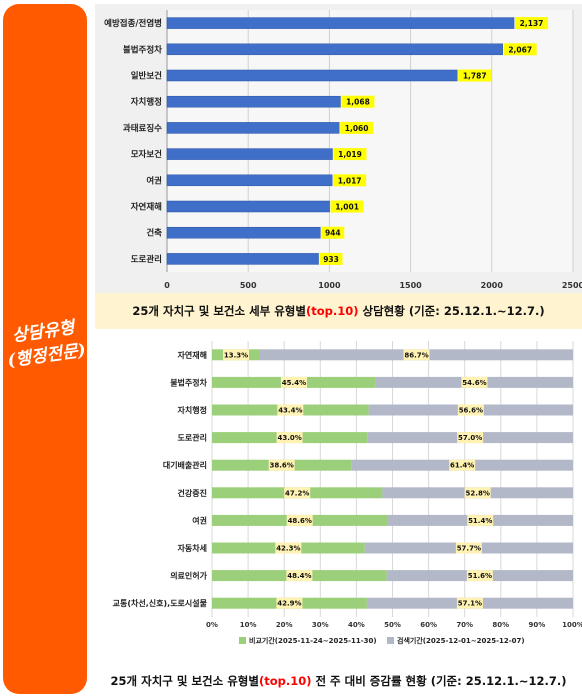  I want to click on value-label: 1,001, so click(347, 207).